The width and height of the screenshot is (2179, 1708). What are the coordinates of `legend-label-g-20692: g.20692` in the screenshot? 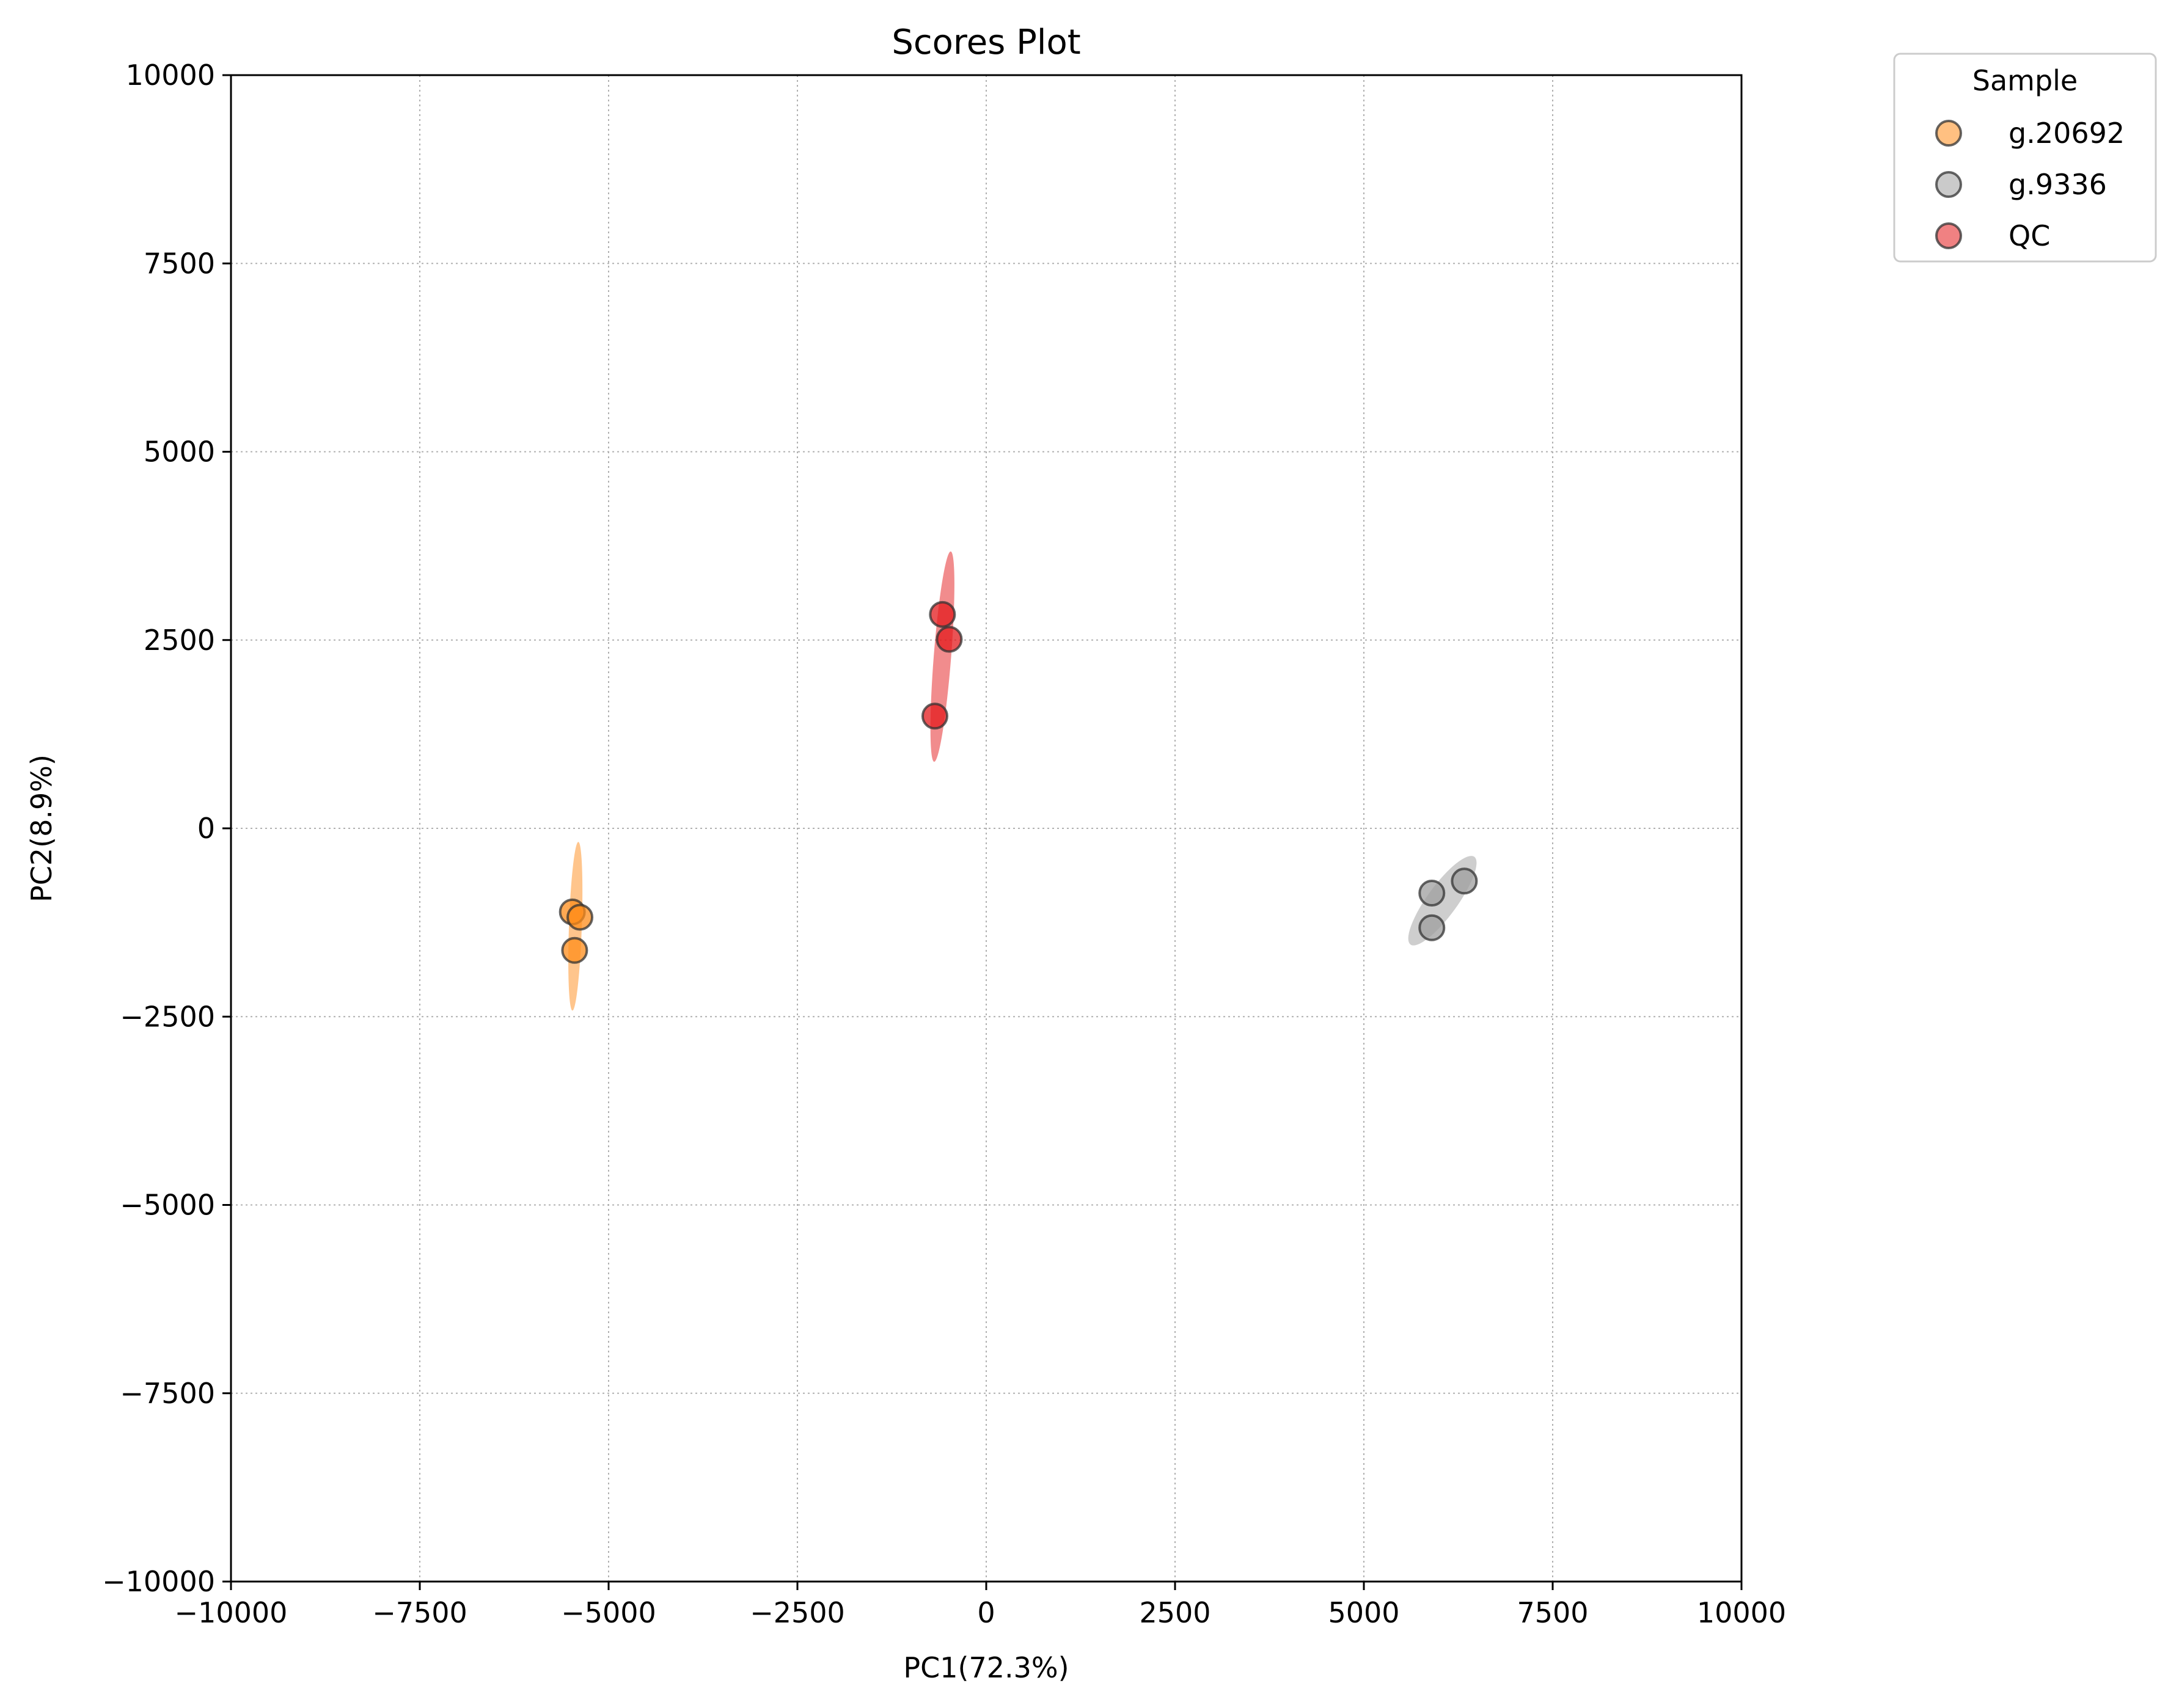 It's located at (2067, 133).